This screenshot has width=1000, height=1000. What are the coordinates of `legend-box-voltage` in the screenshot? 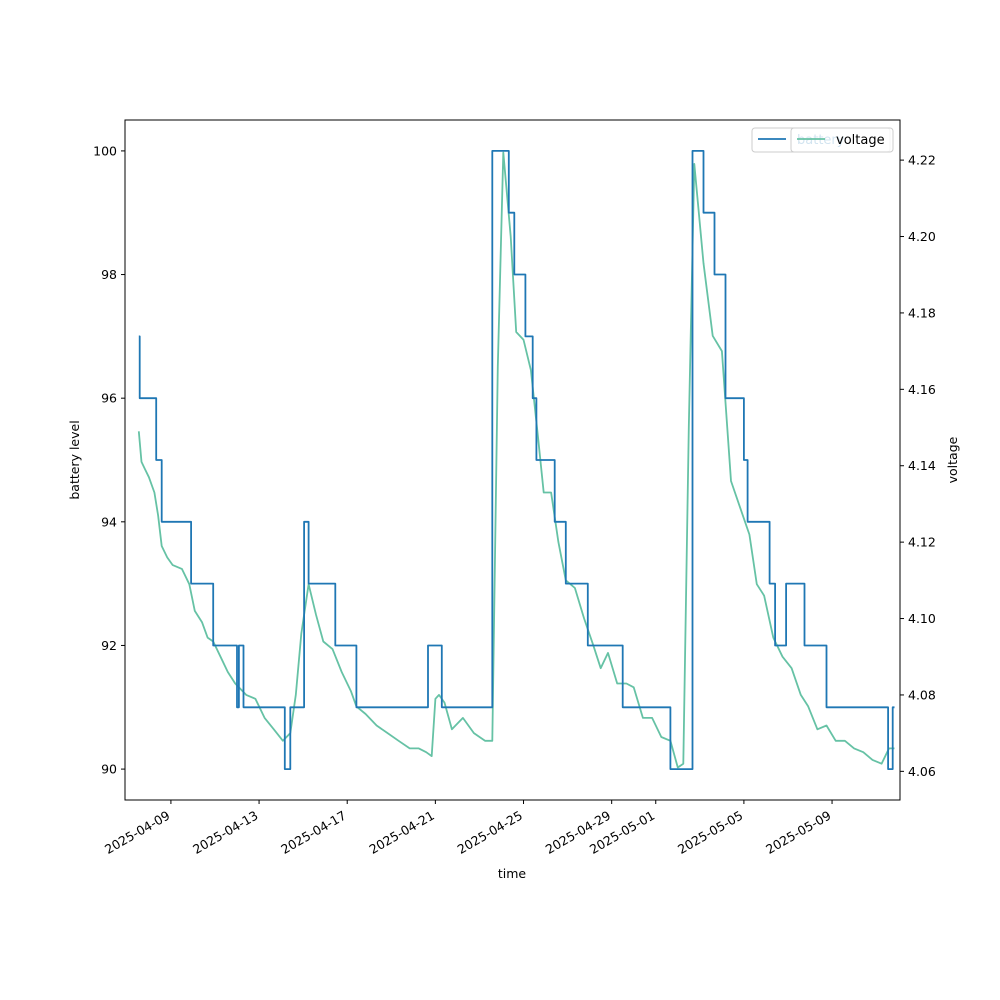 It's located at (842, 140).